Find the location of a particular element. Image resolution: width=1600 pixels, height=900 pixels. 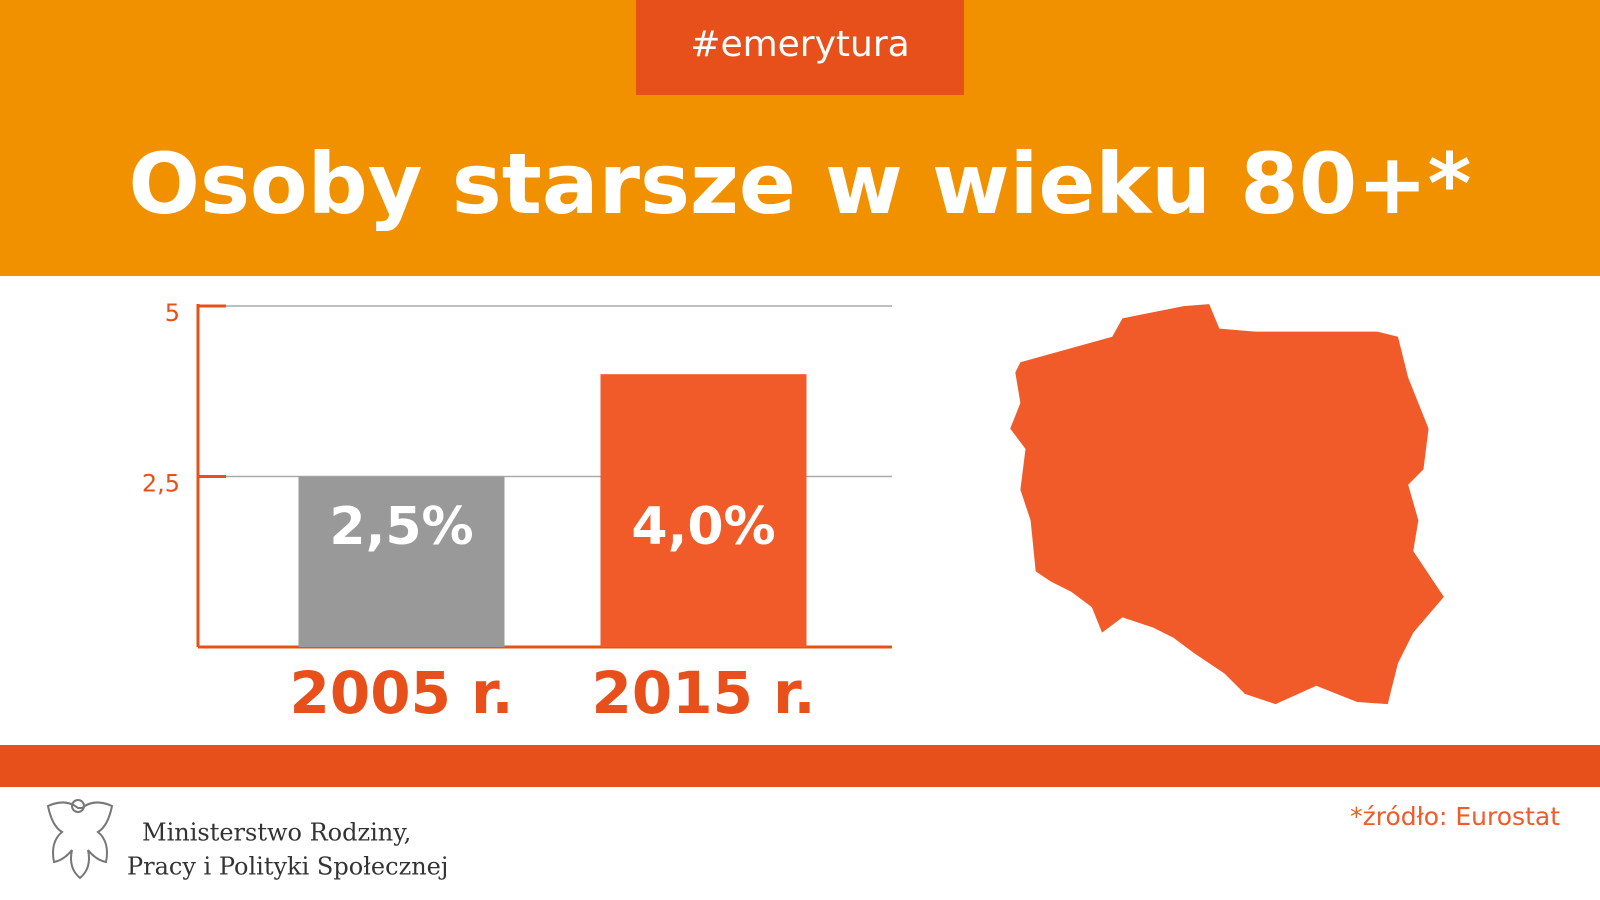

ministry-line: Pracy i Polityki Społecznej is located at coordinates (287, 867).